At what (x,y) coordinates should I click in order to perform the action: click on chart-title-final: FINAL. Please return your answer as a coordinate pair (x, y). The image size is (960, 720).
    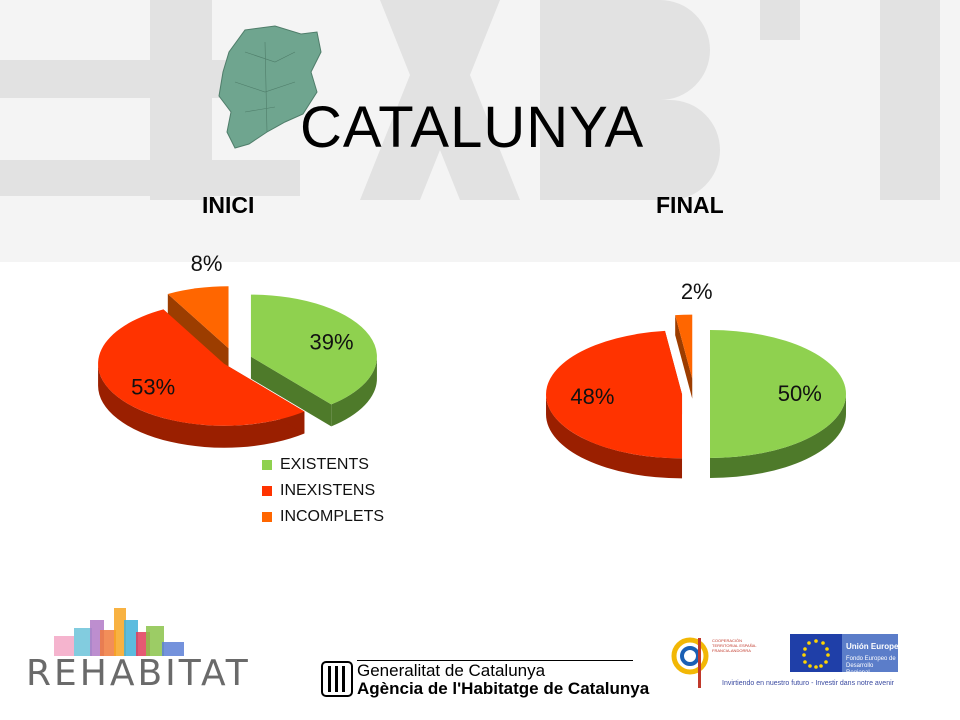
    Looking at the image, I should click on (690, 205).